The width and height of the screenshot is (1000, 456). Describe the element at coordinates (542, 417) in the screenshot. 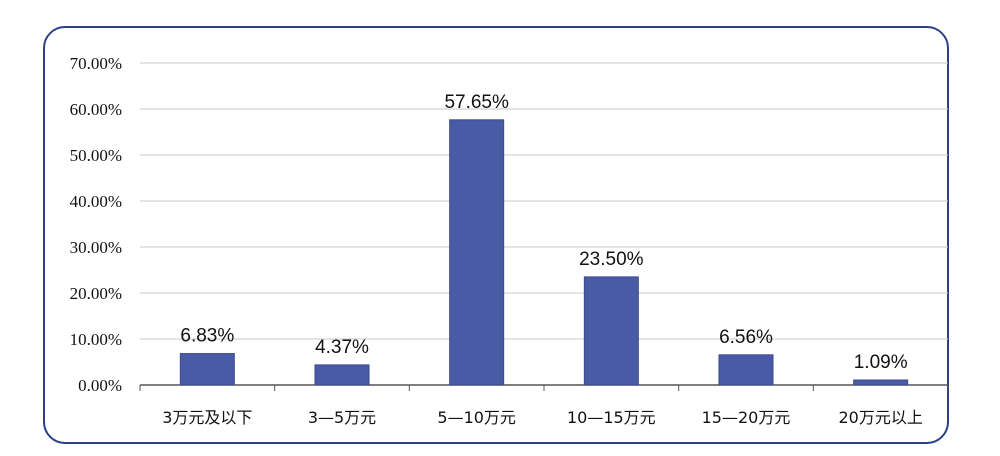

I see `x-axis-category-labels: 3万元及以下 3—5万元 5—10万元 10—15万元 15—20万元 20万元以上` at that location.